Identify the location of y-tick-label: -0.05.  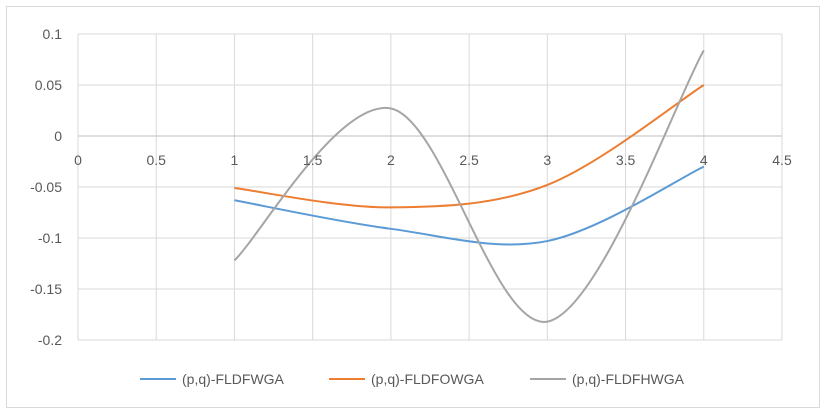
(46, 187).